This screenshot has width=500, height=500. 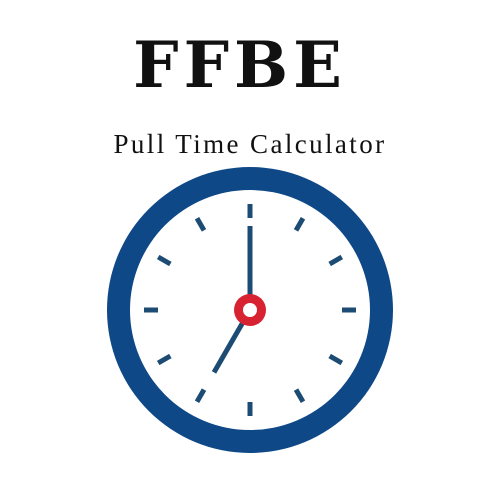 I want to click on clock-center-hole, so click(x=250, y=310).